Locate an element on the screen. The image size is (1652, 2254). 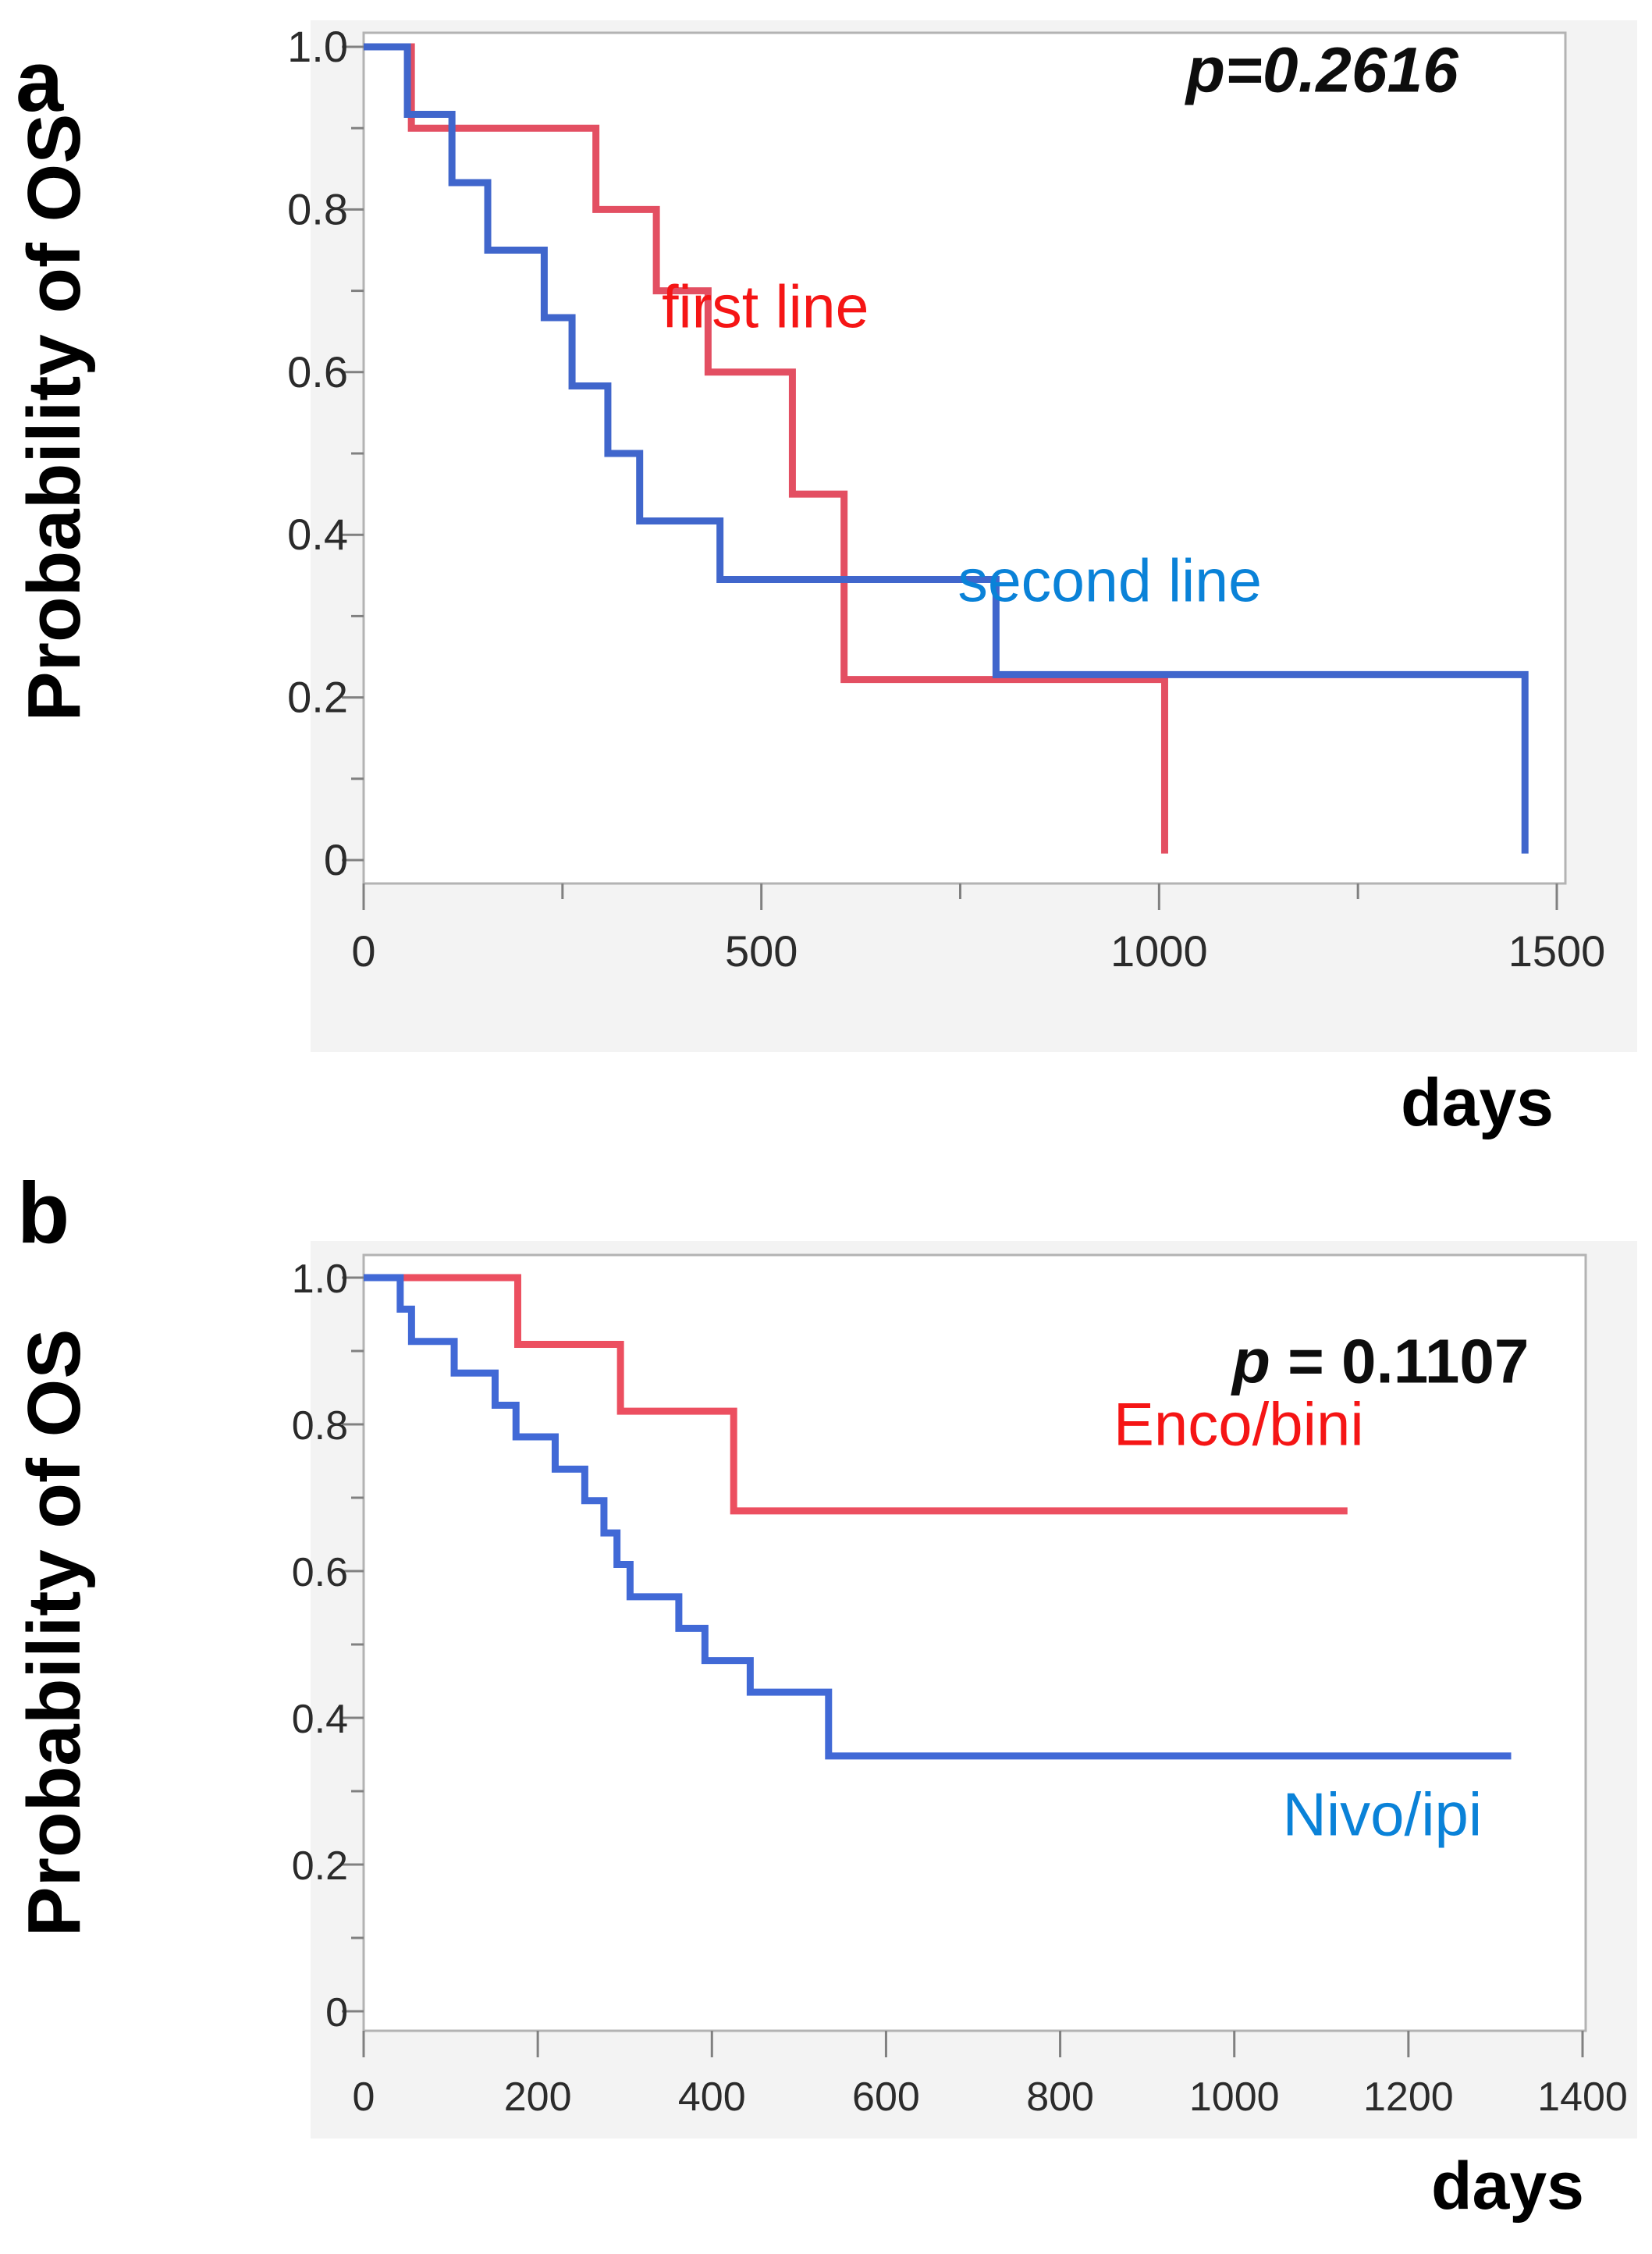
series-label-nivo-ipi: Nivo/ipi is located at coordinates (1383, 1813).